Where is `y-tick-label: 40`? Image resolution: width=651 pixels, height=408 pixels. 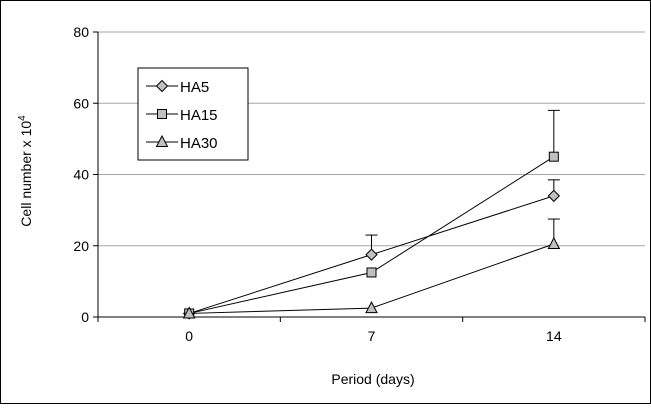
y-tick-label: 40 is located at coordinates (81, 175).